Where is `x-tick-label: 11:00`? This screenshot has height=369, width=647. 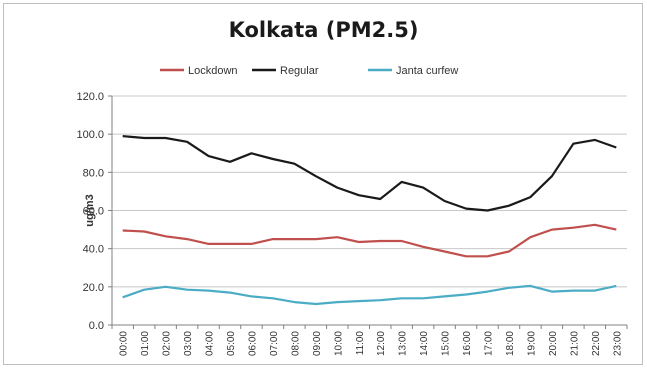
x-tick-label: 11:00 is located at coordinates (360, 343).